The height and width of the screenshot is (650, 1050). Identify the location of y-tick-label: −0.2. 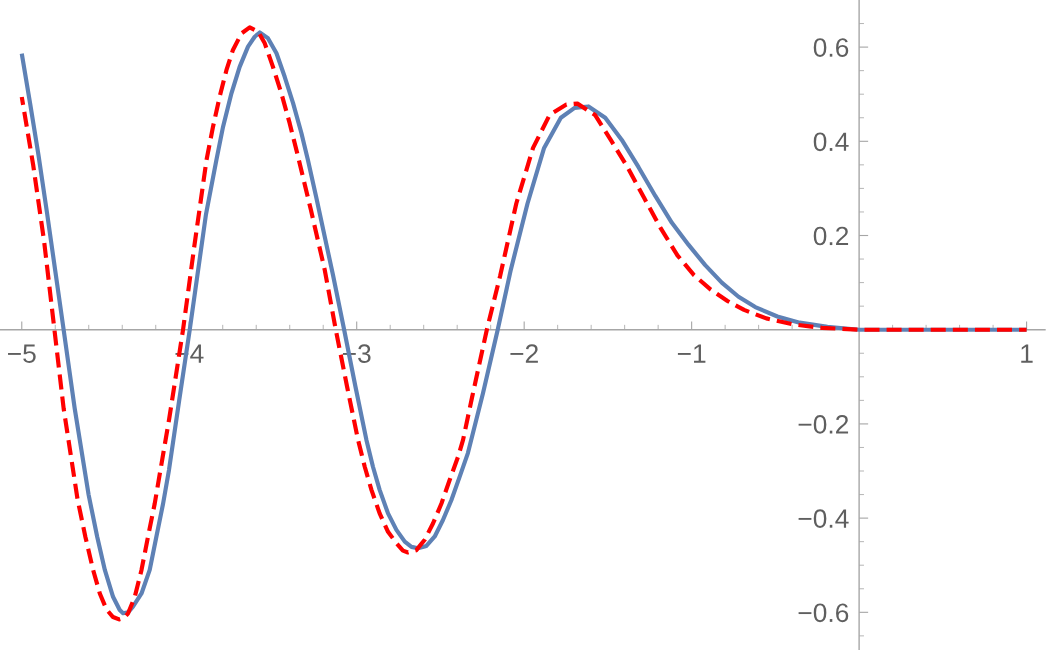
(823, 424).